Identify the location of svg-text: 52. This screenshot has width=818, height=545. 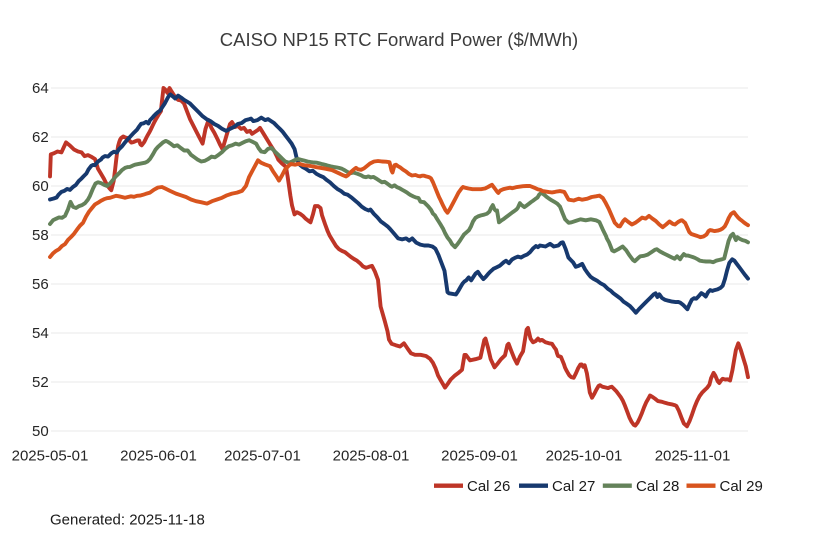
(40, 382).